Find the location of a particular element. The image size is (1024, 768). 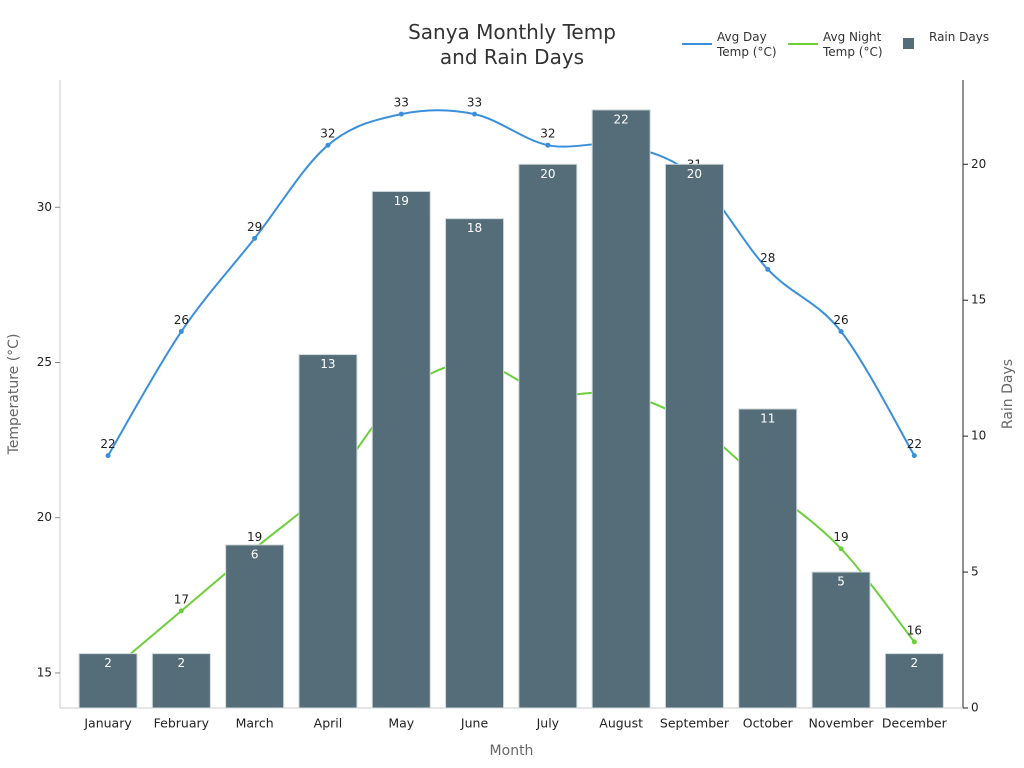

x-tick-label: June is located at coordinates (474, 723).